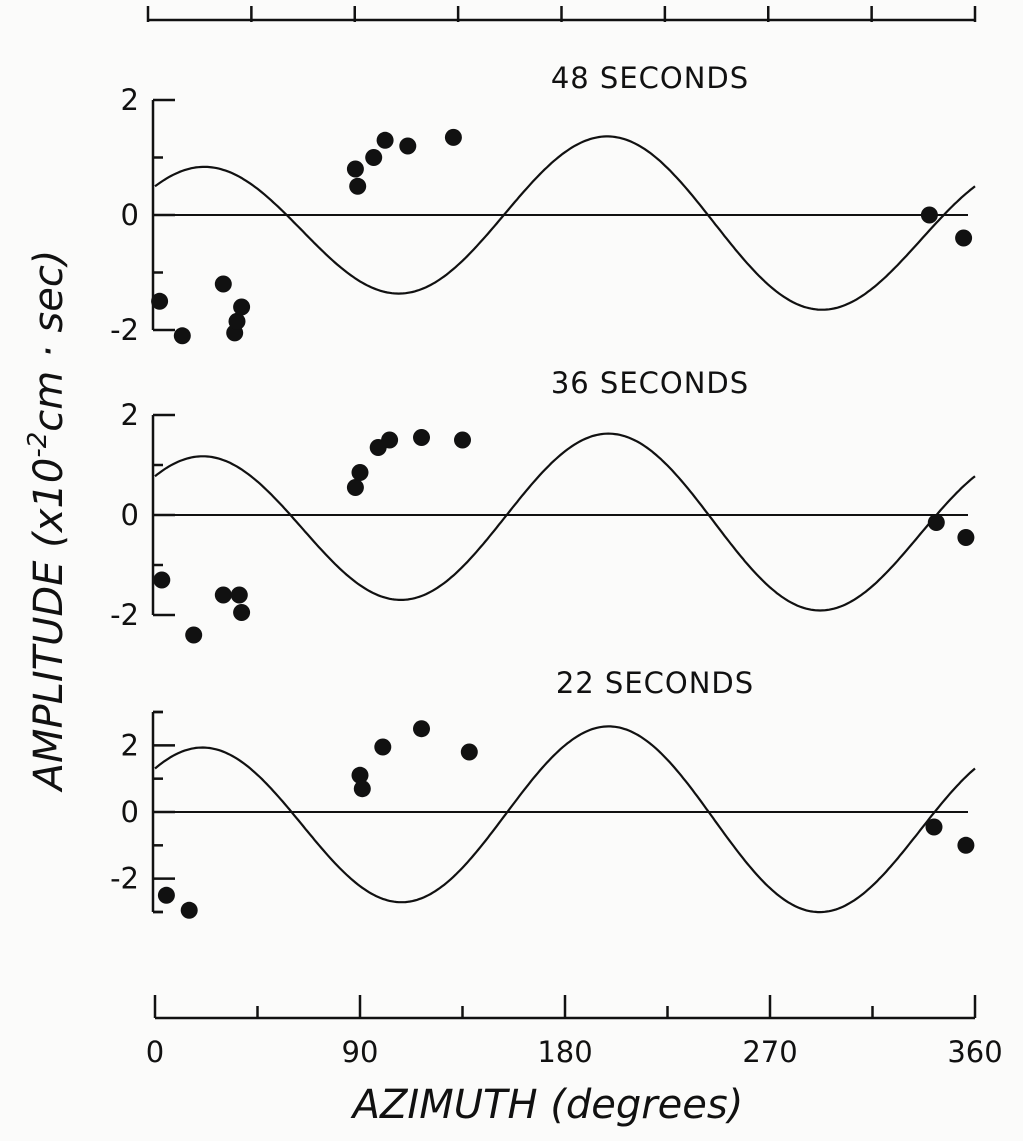 The width and height of the screenshot is (1023, 1141). Describe the element at coordinates (650, 383) in the screenshot. I see `panel-title: 36 SECONDS` at that location.